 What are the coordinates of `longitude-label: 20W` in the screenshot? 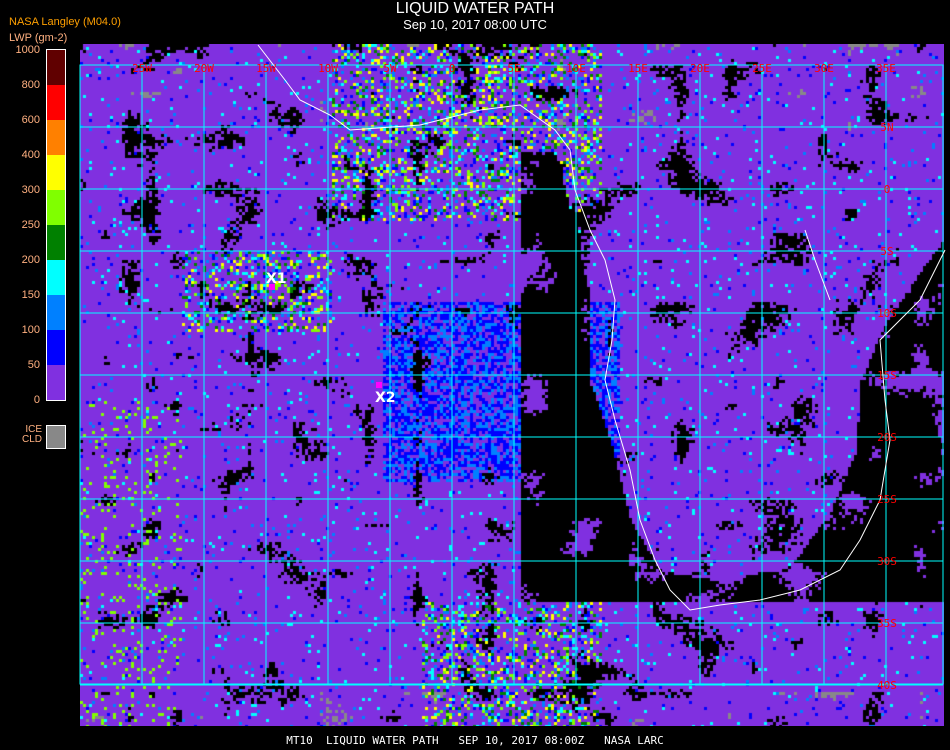 It's located at (204, 68).